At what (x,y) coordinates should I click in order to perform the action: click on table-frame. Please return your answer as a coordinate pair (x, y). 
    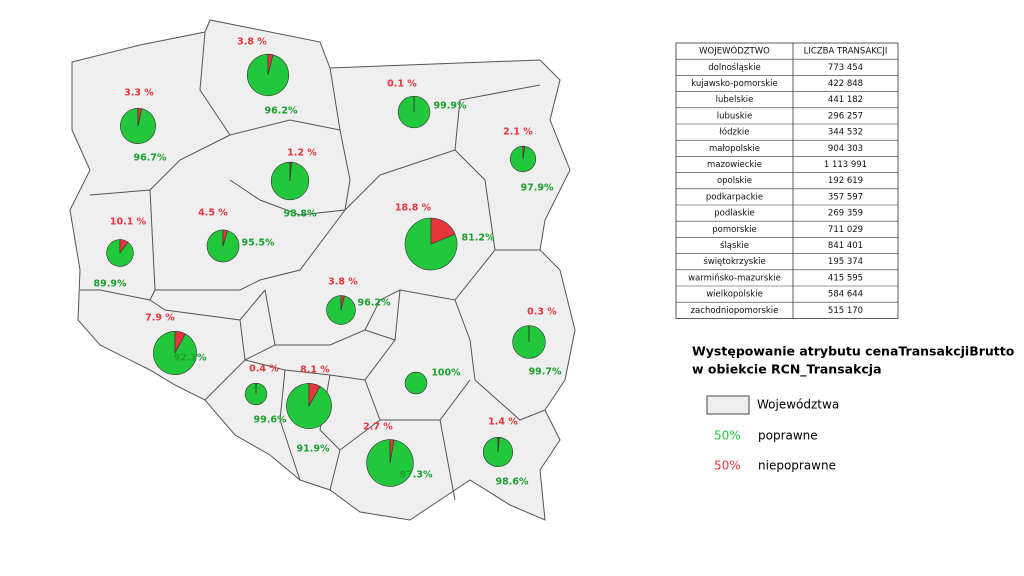
    Looking at the image, I should click on (787, 180).